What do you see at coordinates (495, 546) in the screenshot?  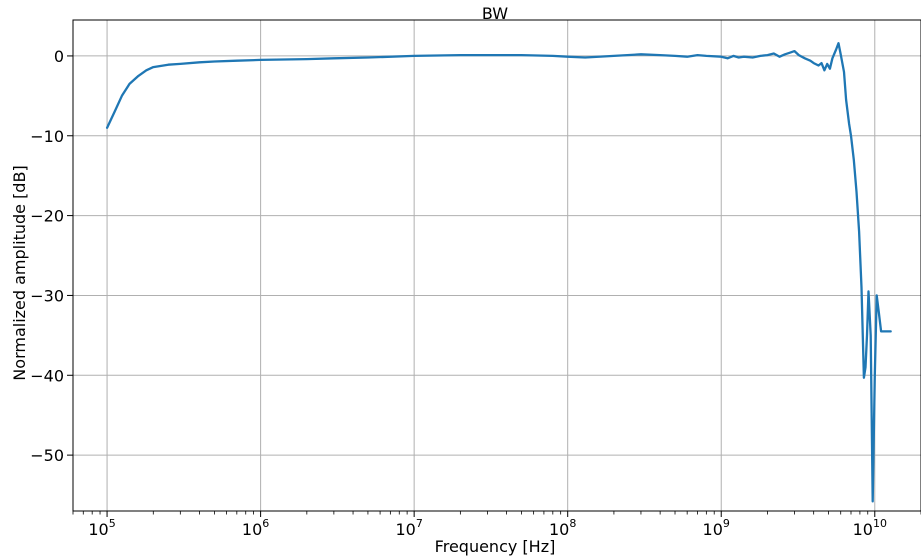 I see `x-axis-label: Frequency [Hz]` at bounding box center [495, 546].